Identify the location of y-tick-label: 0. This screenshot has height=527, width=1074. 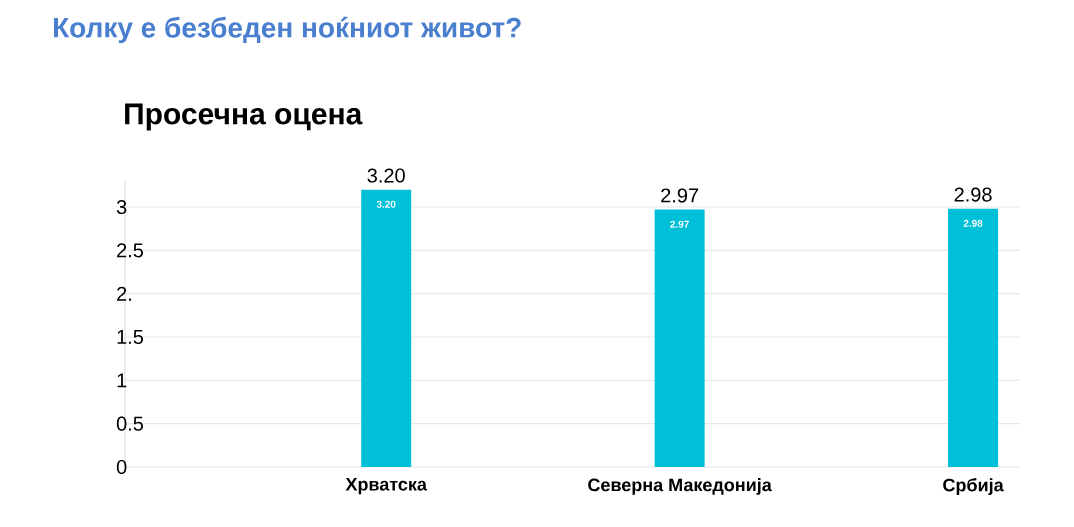
(121, 467).